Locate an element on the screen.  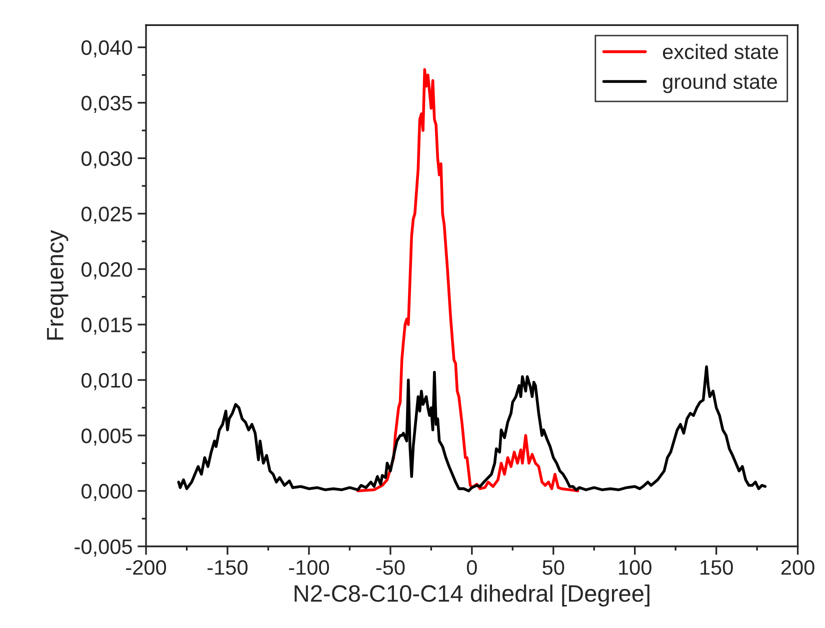
y-tick-label: 0,025 is located at coordinates (107, 215).